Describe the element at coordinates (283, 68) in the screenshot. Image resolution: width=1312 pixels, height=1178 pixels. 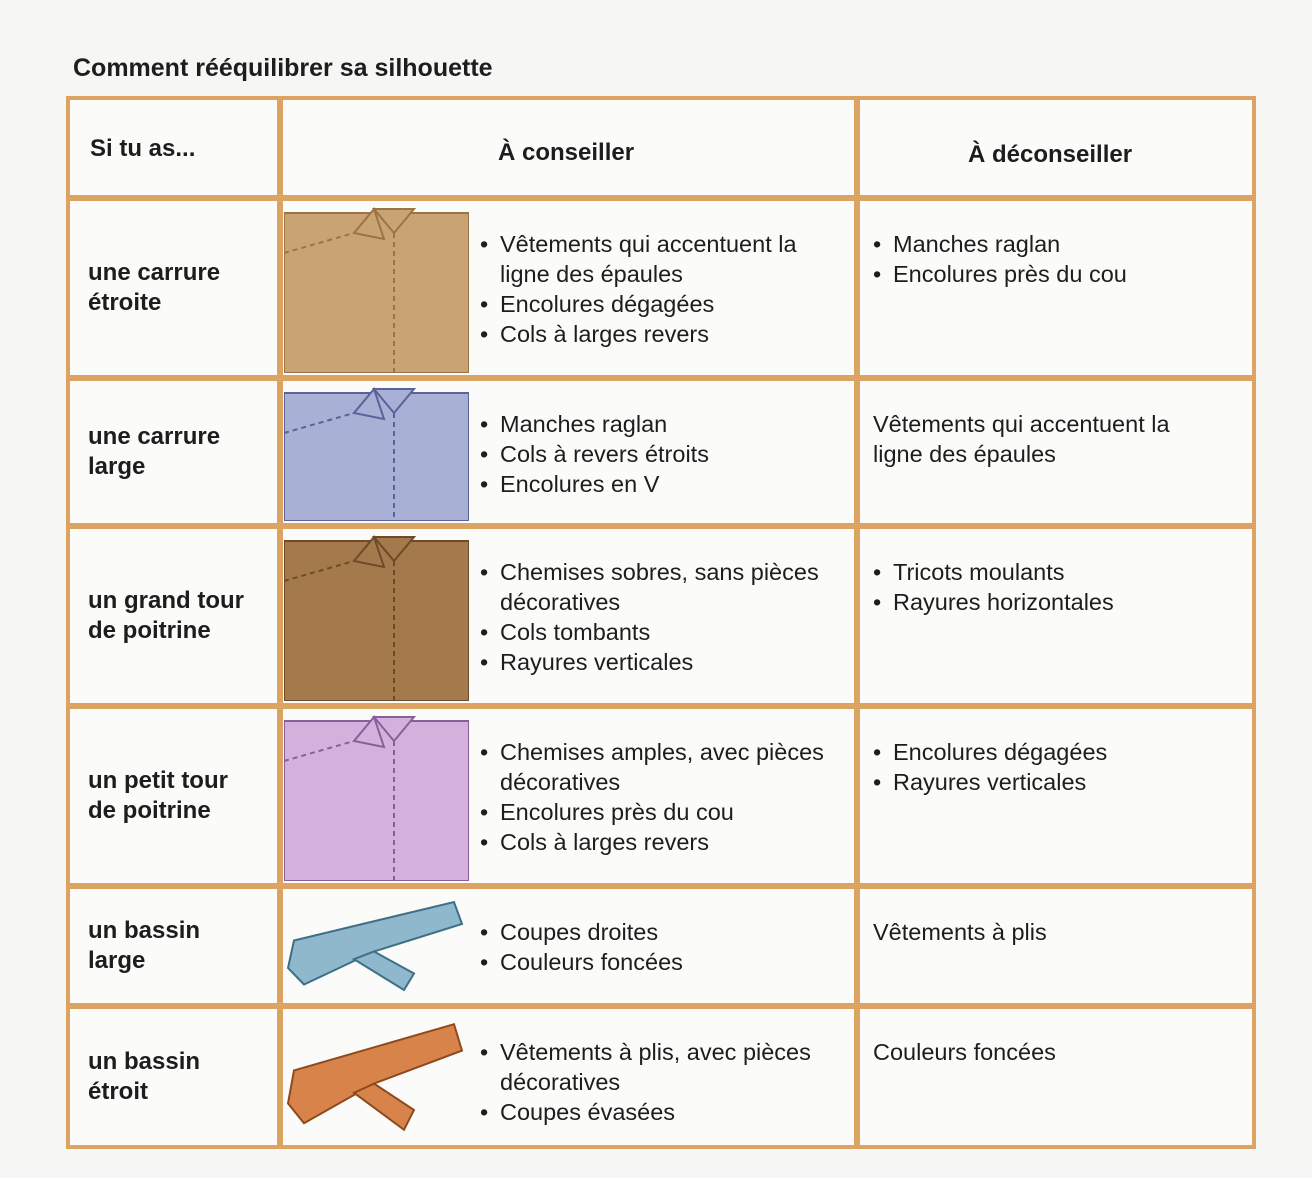
I see `title: Comment rééquilibrer sa silhouette` at that location.